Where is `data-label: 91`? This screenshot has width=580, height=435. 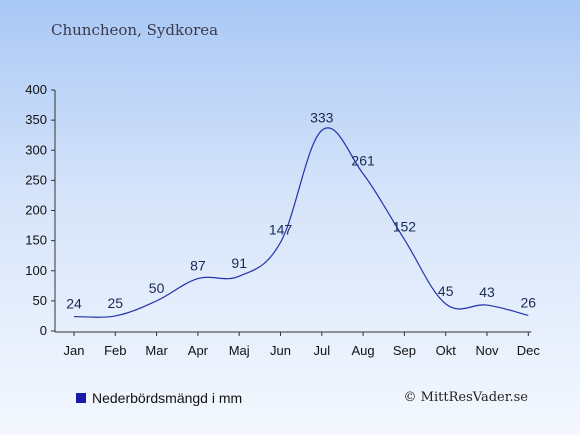
data-label: 91 is located at coordinates (239, 263).